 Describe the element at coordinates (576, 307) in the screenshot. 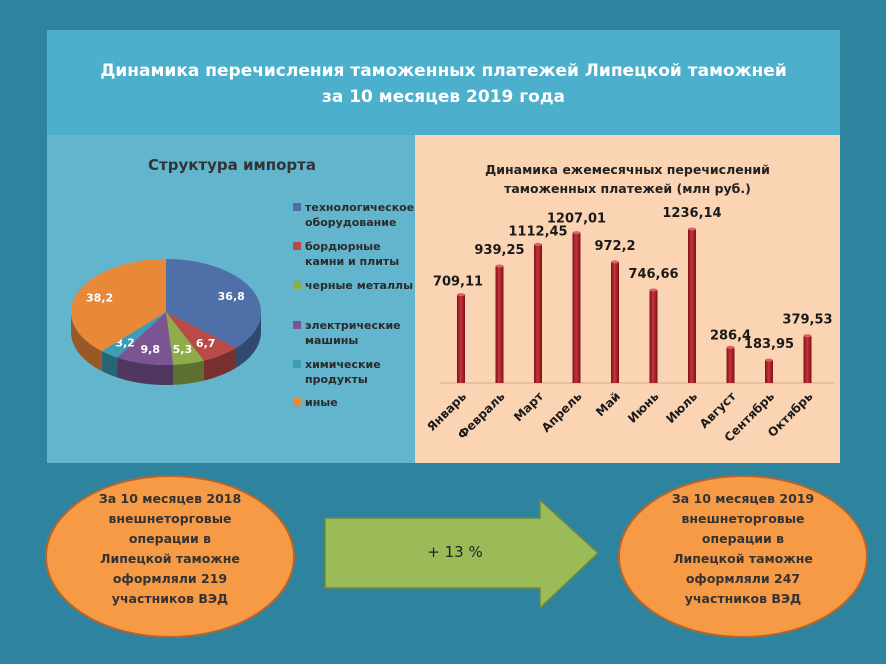

I see `bar-Апрель` at that location.